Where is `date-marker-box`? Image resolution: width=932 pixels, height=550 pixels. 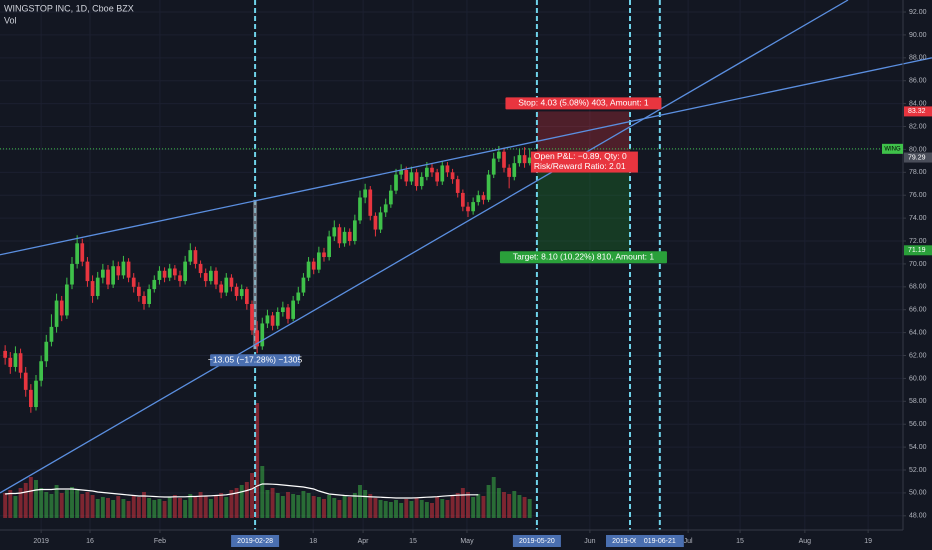
date-marker-box is located at coordinates (255, 541).